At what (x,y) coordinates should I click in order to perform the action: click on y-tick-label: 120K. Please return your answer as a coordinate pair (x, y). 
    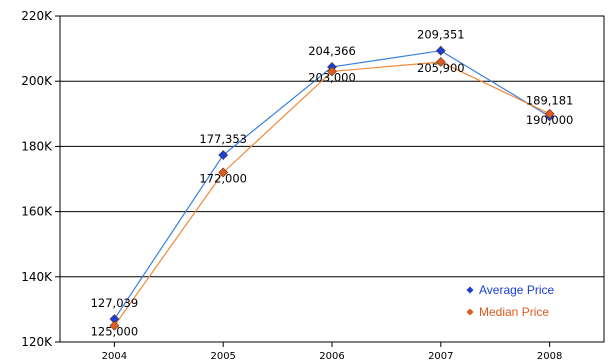
    Looking at the image, I should click on (37, 342).